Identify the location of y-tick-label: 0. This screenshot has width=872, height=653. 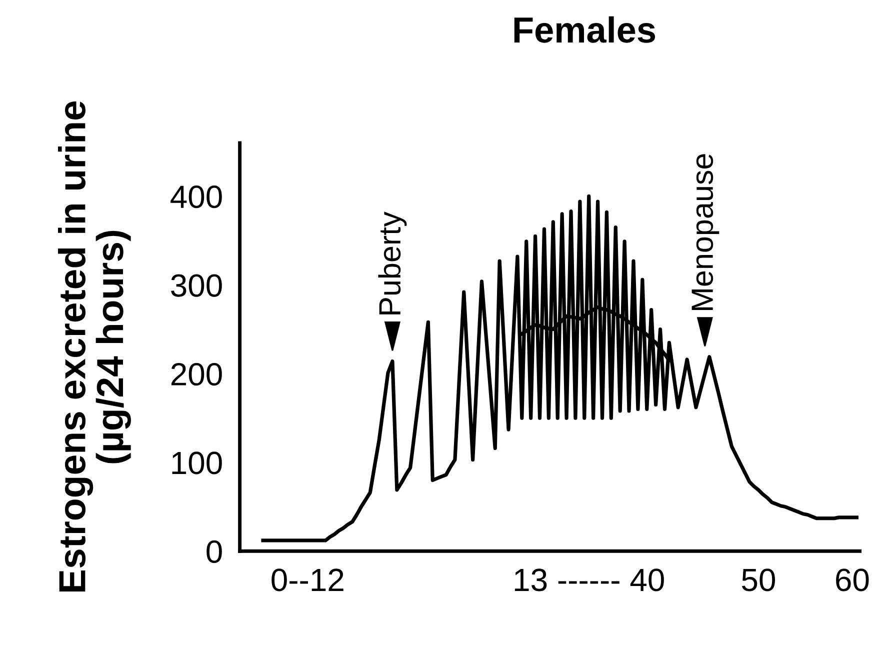
(214, 552).